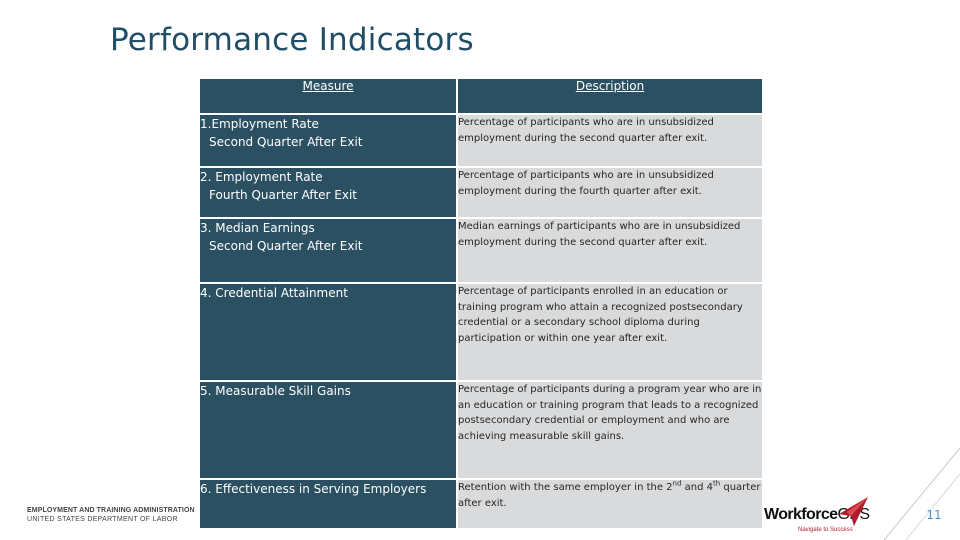 This screenshot has height=540, width=960. Describe the element at coordinates (261, 177) in the screenshot. I see `measure-title: 2. Employment Rate` at that location.